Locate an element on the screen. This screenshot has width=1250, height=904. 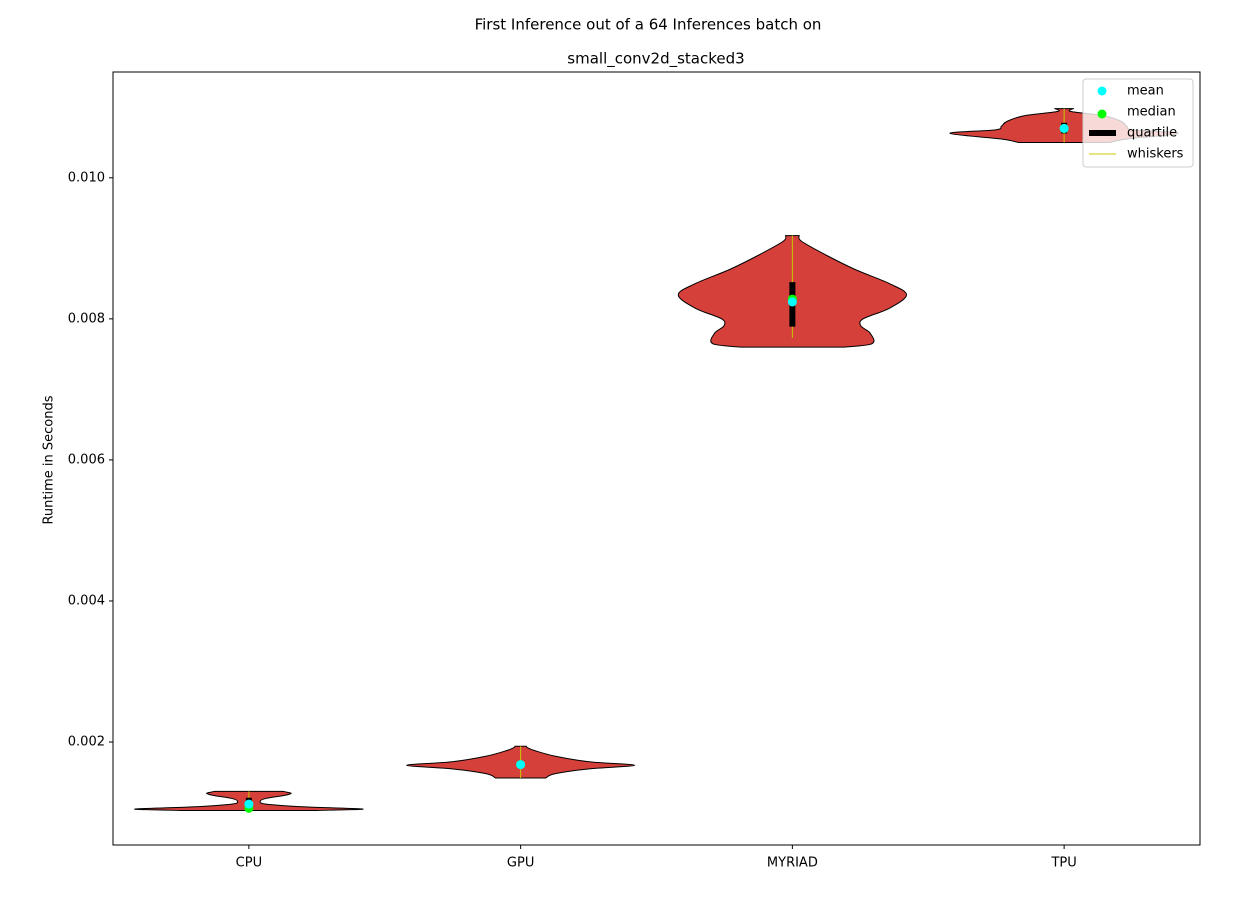
legend-label: median is located at coordinates (1151, 112).